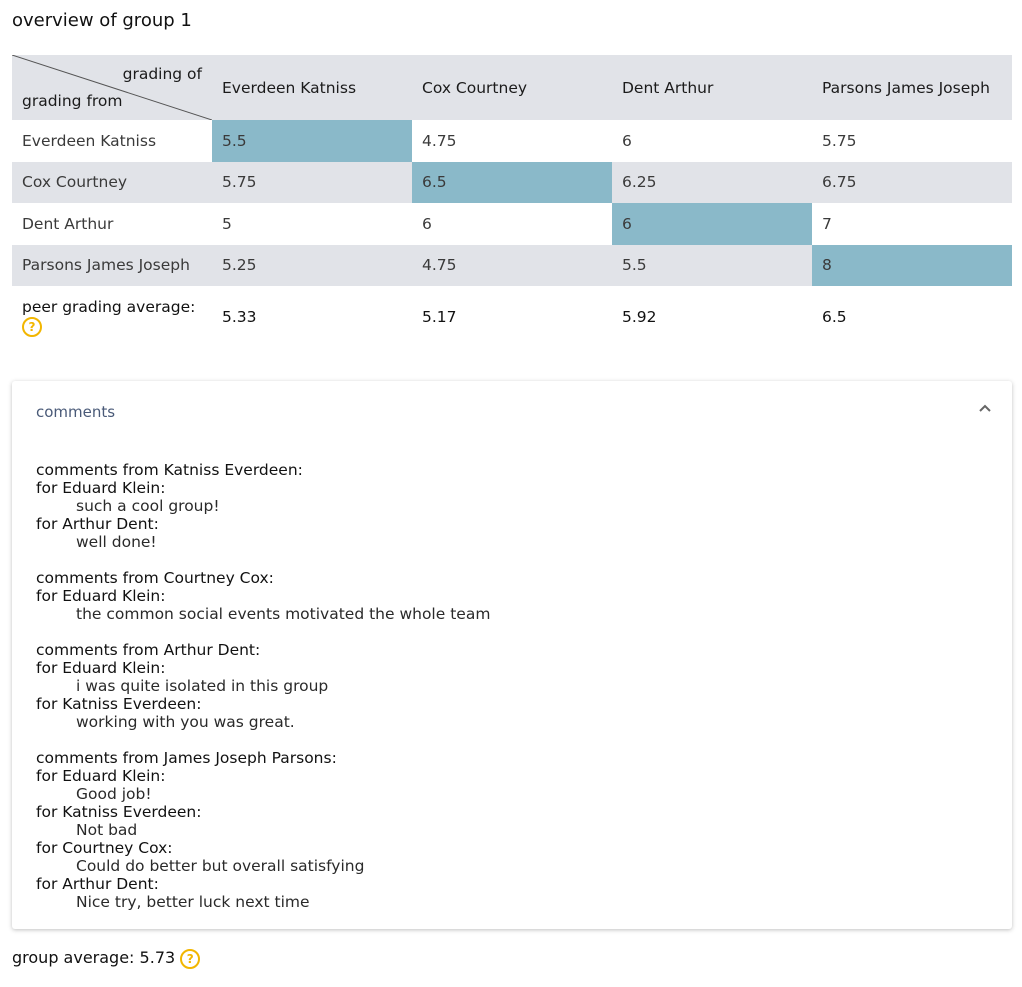  What do you see at coordinates (116, 542) in the screenshot?
I see `comment-text: well done!` at bounding box center [116, 542].